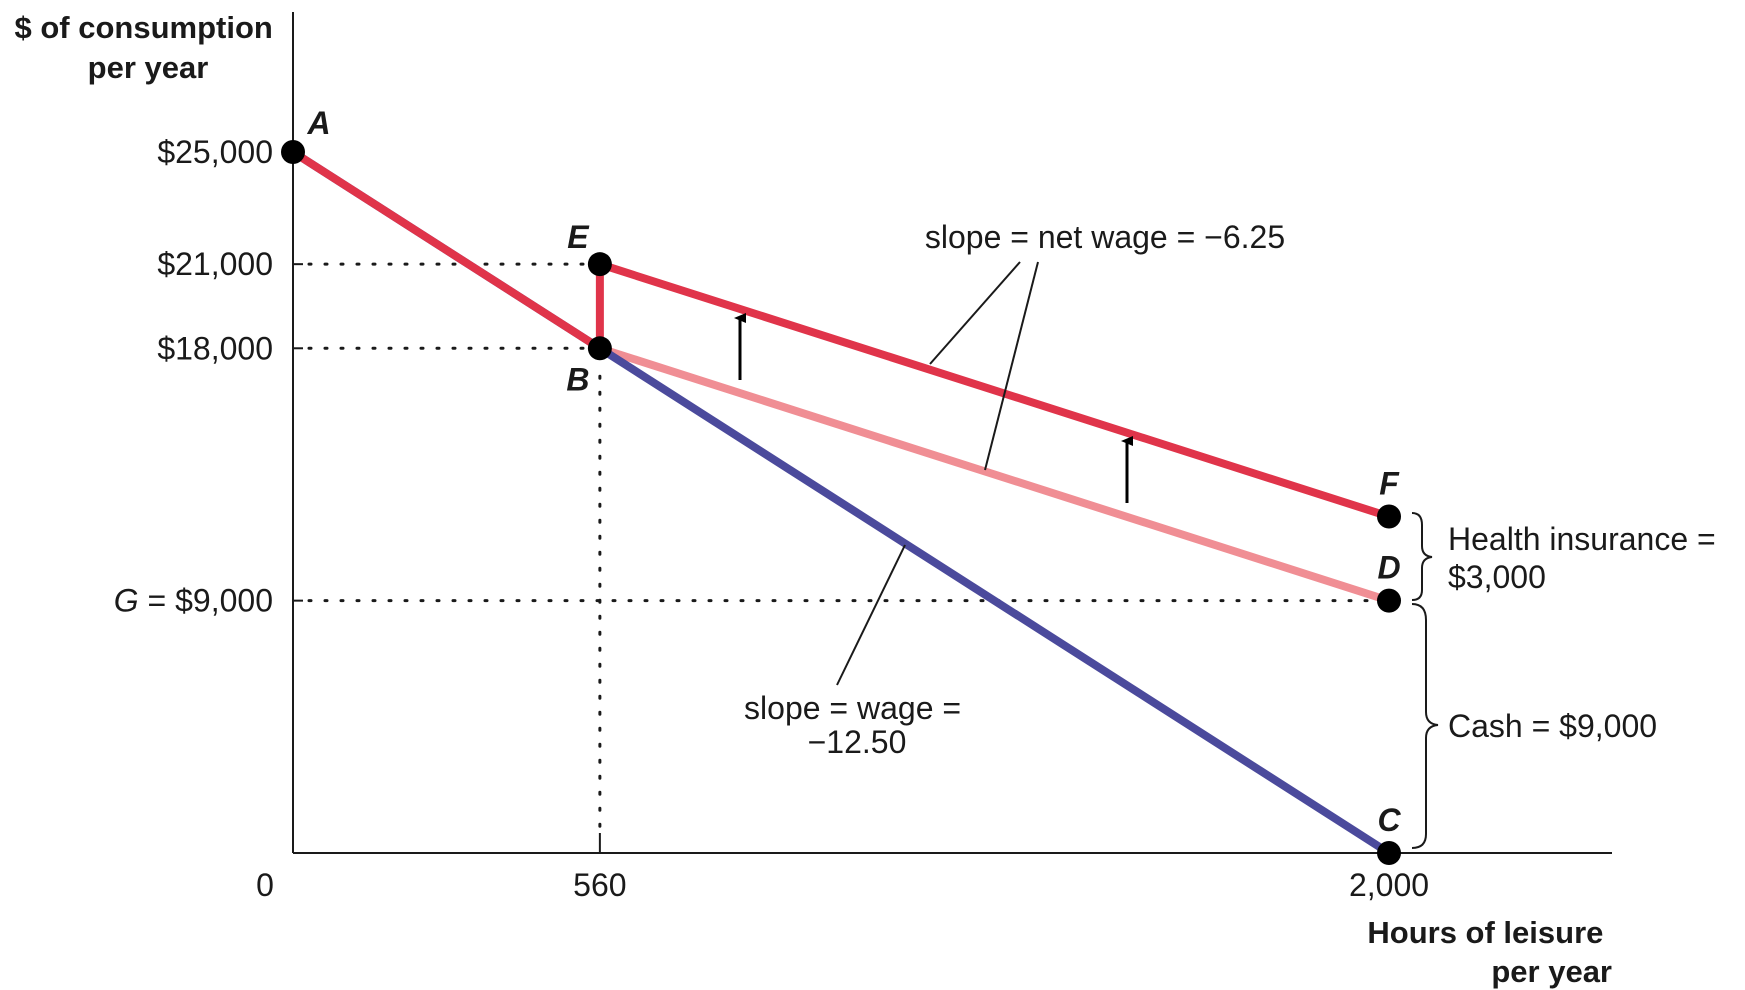  I want to click on y-axis-title-line-2: per year, so click(148, 67).